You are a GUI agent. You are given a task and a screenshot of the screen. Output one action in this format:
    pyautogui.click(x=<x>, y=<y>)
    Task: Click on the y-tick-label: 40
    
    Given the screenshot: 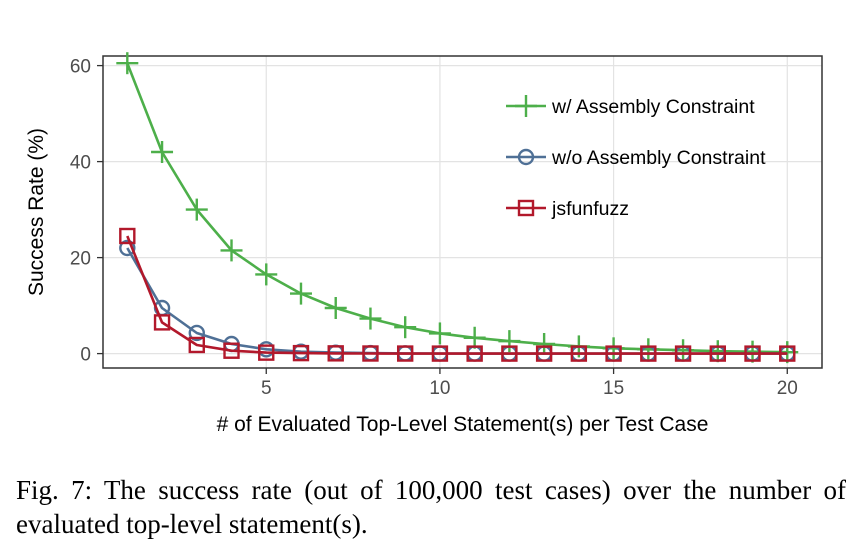 What is the action you would take?
    pyautogui.click(x=80, y=163)
    